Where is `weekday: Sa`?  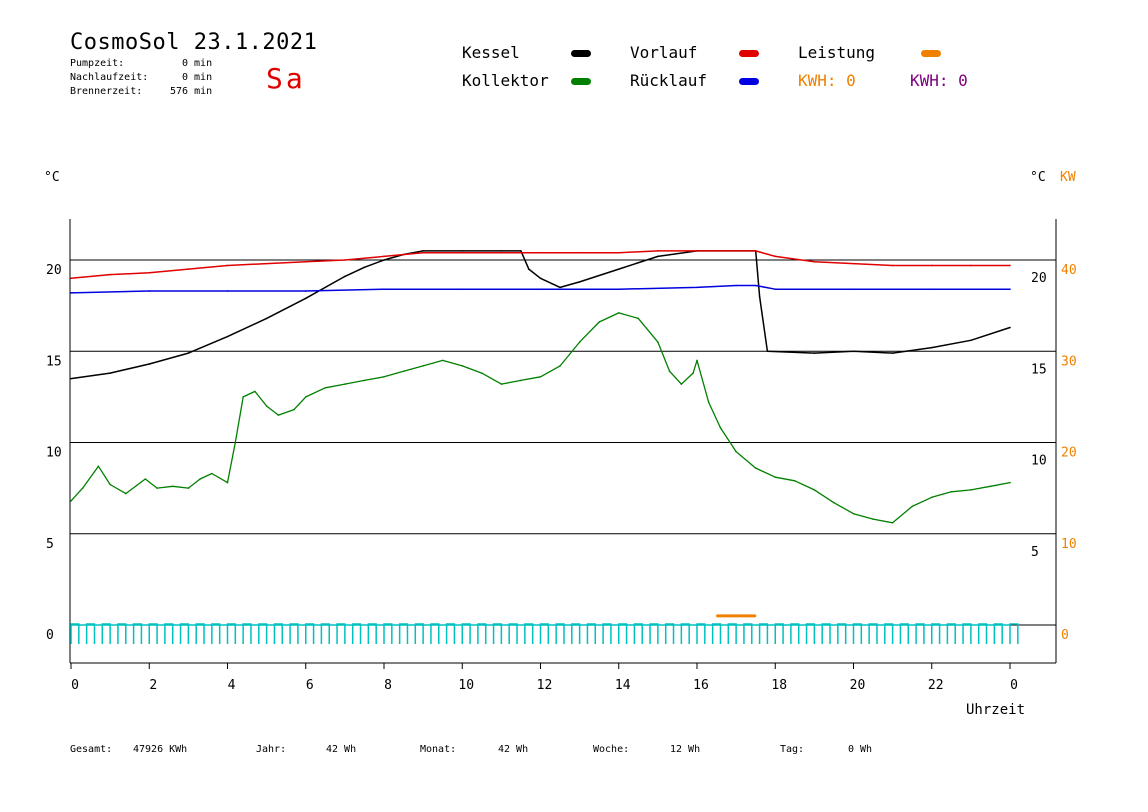 weekday: Sa is located at coordinates (286, 78).